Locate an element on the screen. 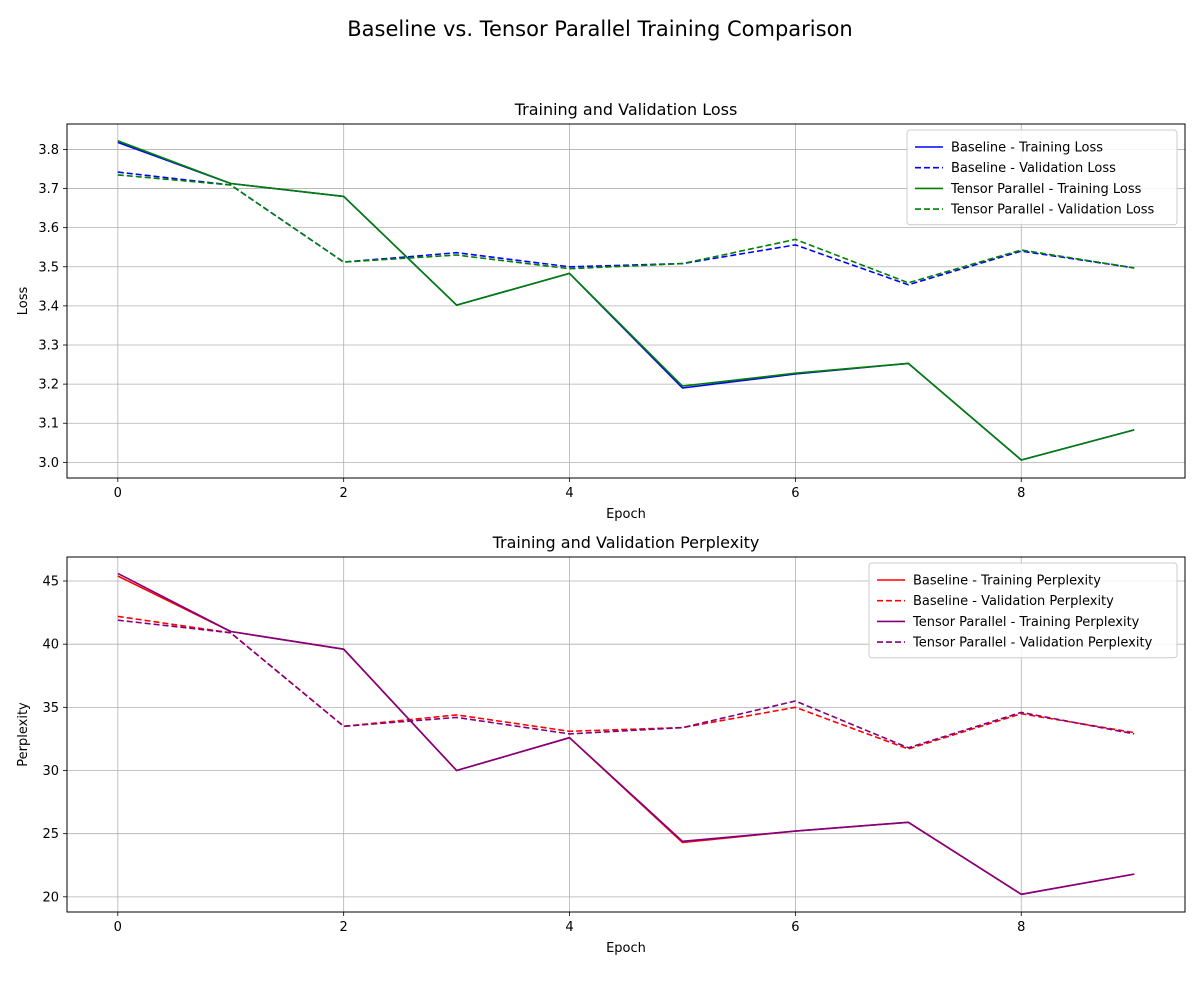 The image size is (1200, 1004). legend-label-3: Tensor Parallel - Training Perplexity is located at coordinates (1026, 622).